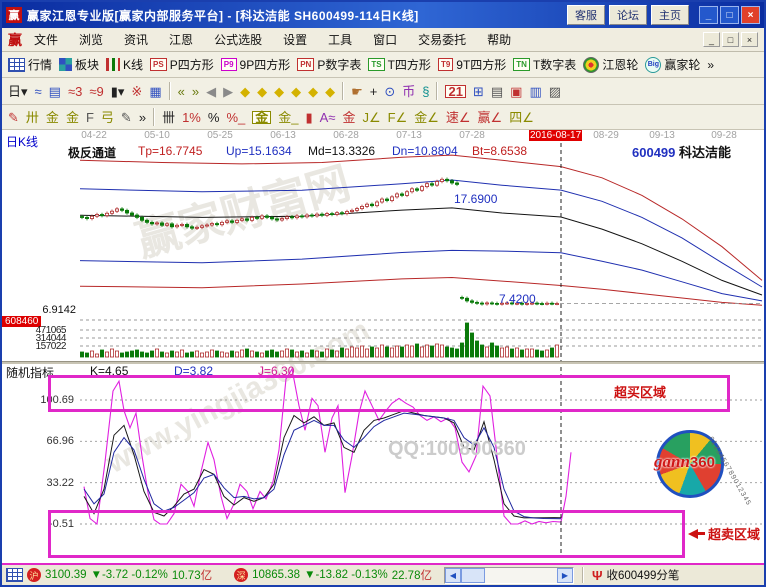  I want to click on horizontal-scrollbar: ◀ ▶, so click(508, 575).